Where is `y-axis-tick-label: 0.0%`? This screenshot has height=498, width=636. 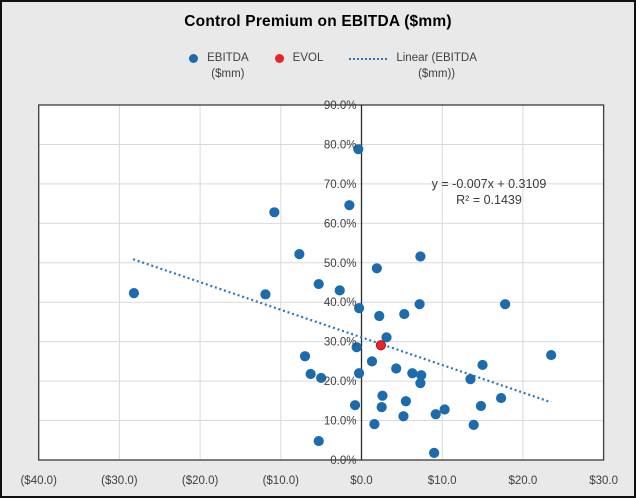
y-axis-tick-label: 0.0% is located at coordinates (343, 461).